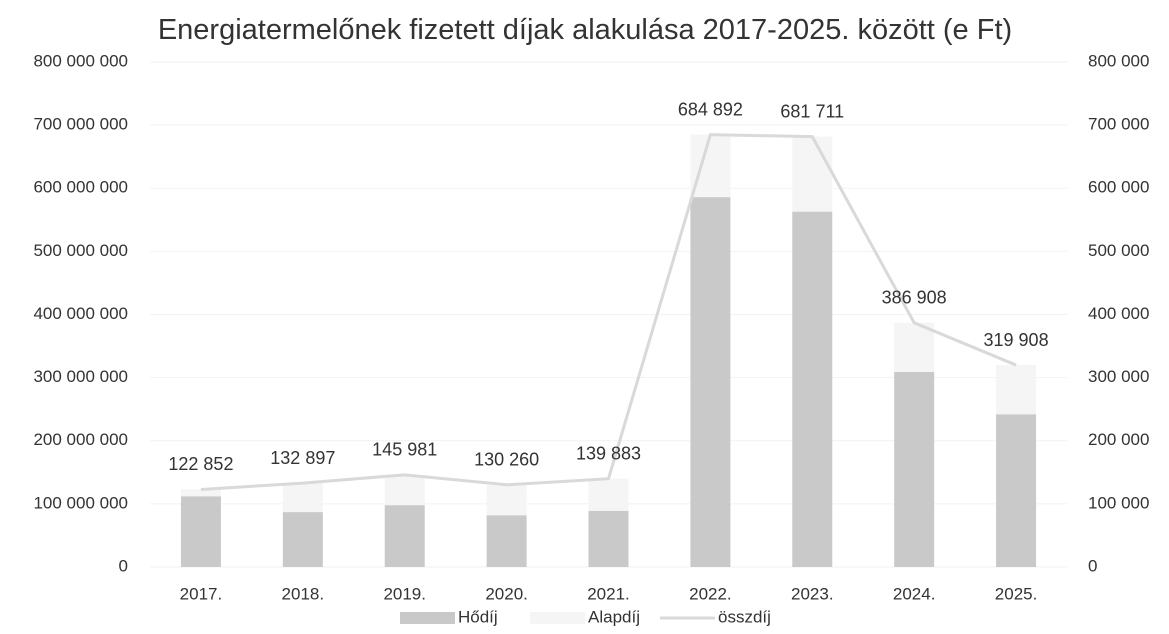 The height and width of the screenshot is (634, 1169). What do you see at coordinates (608, 453) in the screenshot?
I see `data-label: 139 883` at bounding box center [608, 453].